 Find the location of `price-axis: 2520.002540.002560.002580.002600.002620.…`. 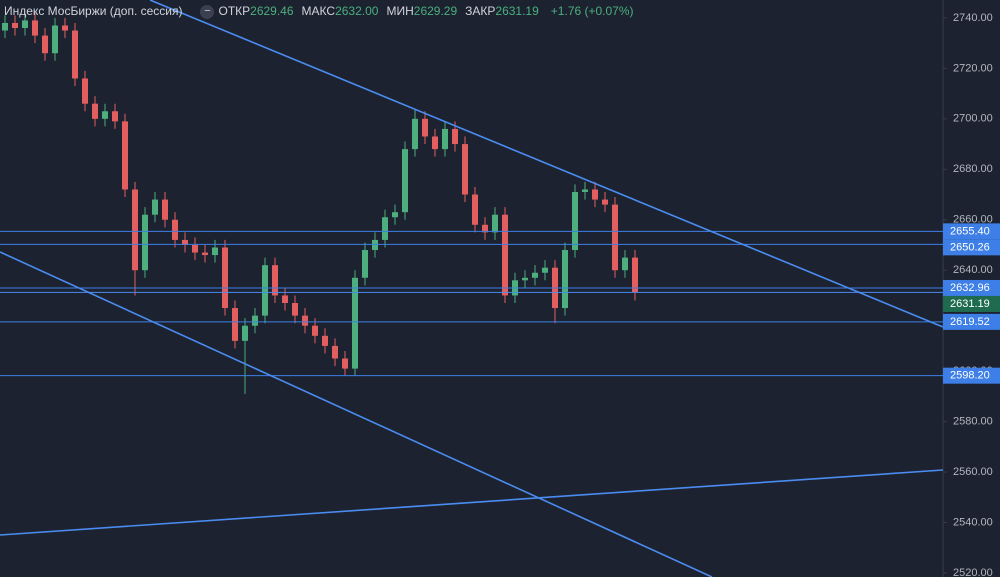

price-axis: 2520.002540.002560.002580.002600.002620.… is located at coordinates (971, 294).